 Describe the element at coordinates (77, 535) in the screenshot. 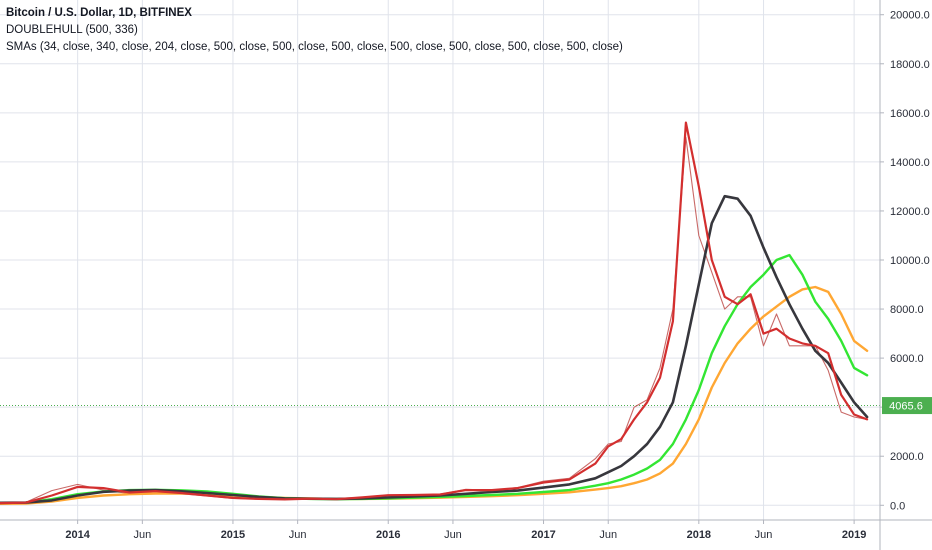

I see `x-tick-label: 2014` at that location.